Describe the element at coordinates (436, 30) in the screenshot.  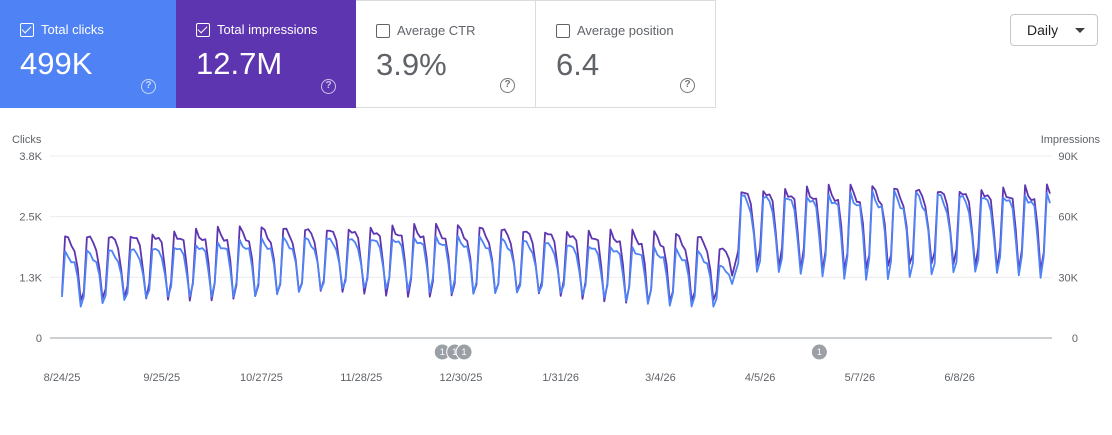
I see `card-label: Average CTR` at that location.